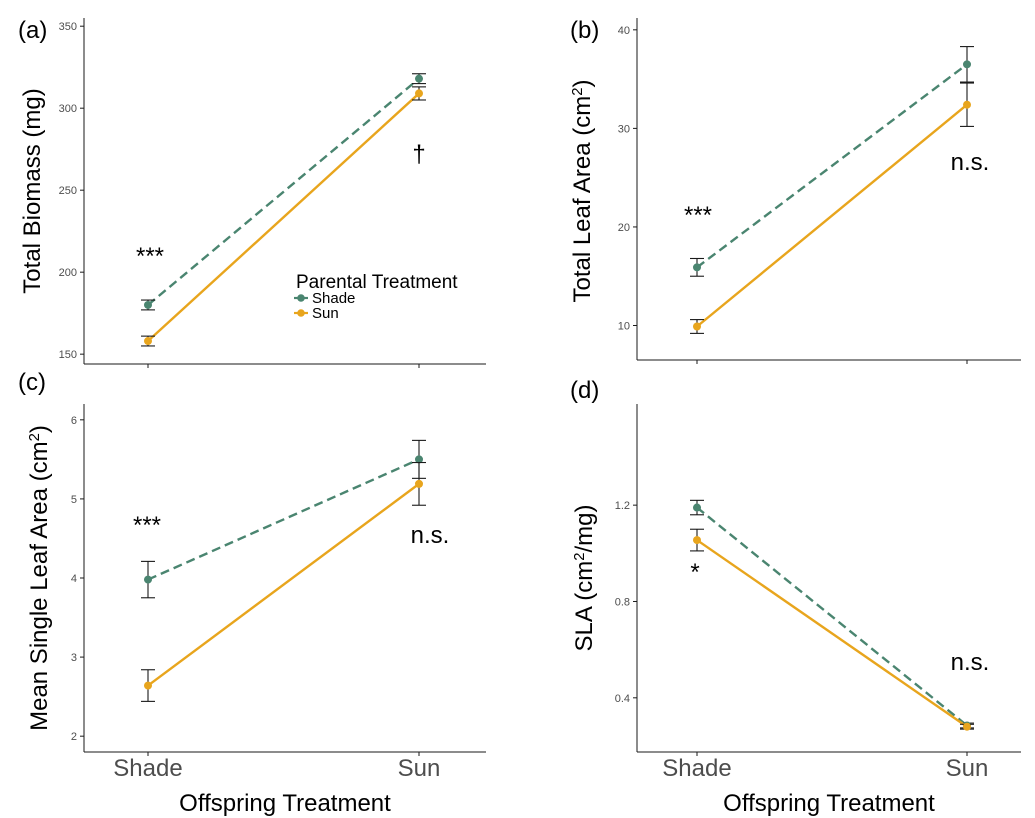 This screenshot has width=1035, height=818. I want to click on legend-item-sun: Sun, so click(325, 313).